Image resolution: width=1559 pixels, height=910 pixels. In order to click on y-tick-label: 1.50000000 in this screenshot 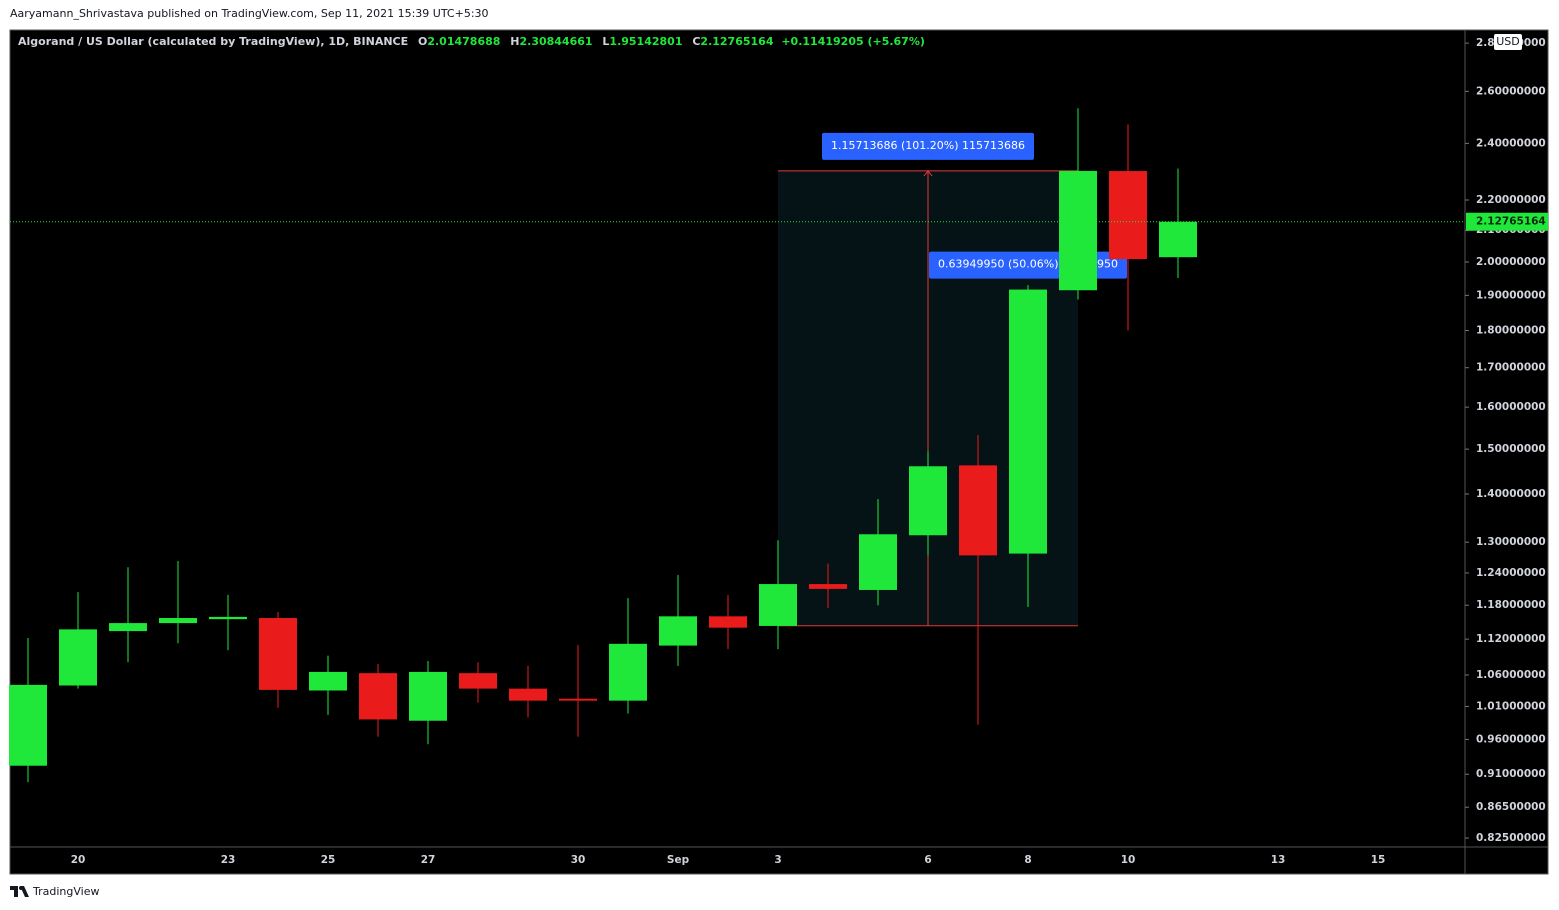, I will do `click(1511, 449)`.